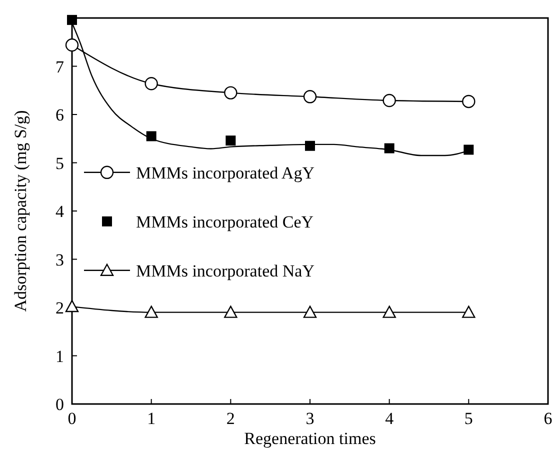 The image size is (556, 452). I want to click on y-tick-label: 4, so click(60, 211).